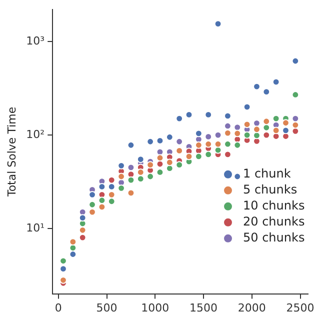 Image resolution: width=320 pixels, height=320 pixels. I want to click on x-tick-label: 1000, so click(155, 307).